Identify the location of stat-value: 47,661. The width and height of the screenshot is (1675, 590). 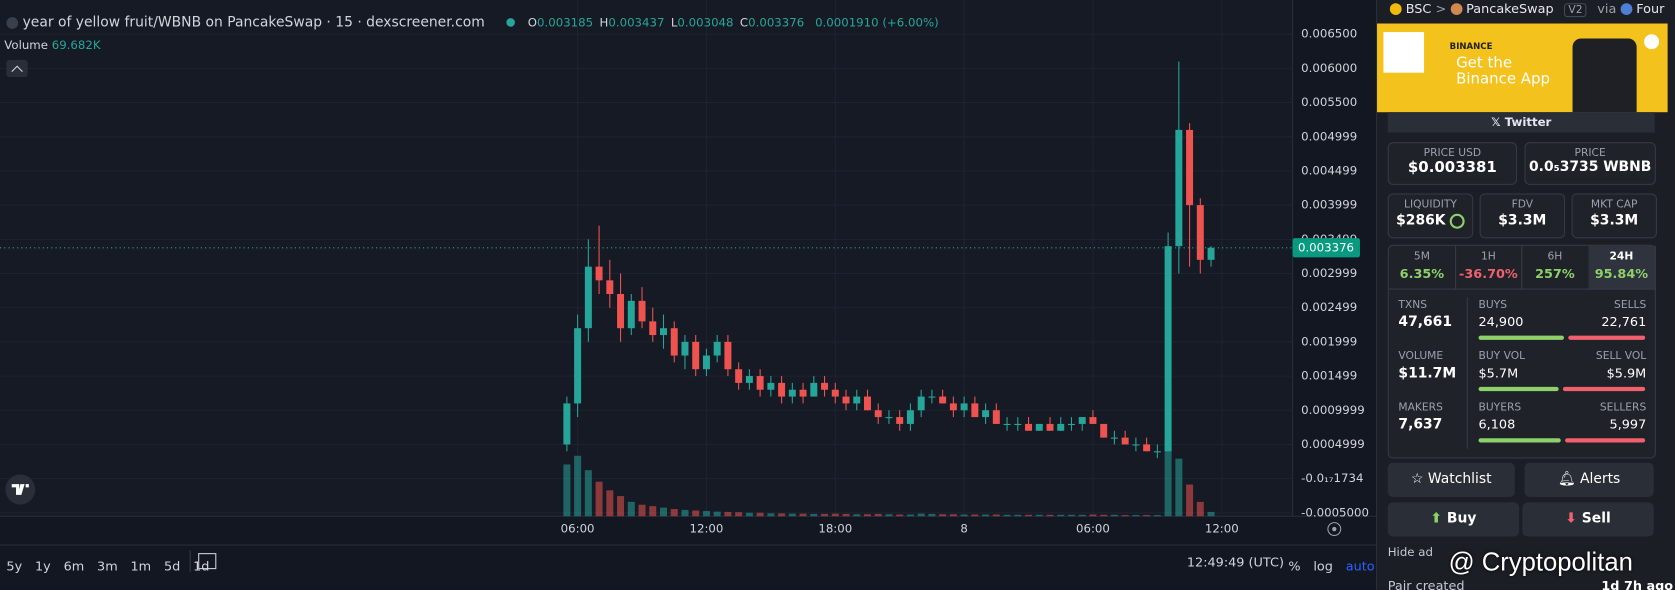
(1425, 322).